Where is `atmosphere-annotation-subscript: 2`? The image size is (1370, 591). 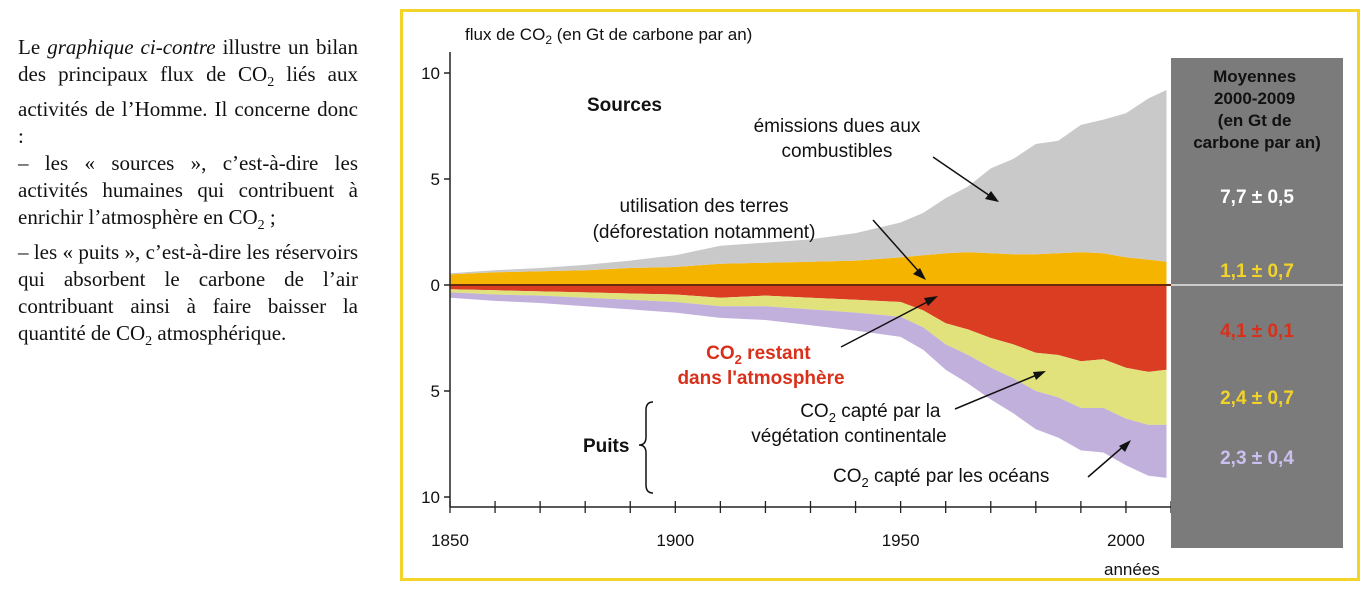 atmosphere-annotation-subscript: 2 is located at coordinates (738, 359).